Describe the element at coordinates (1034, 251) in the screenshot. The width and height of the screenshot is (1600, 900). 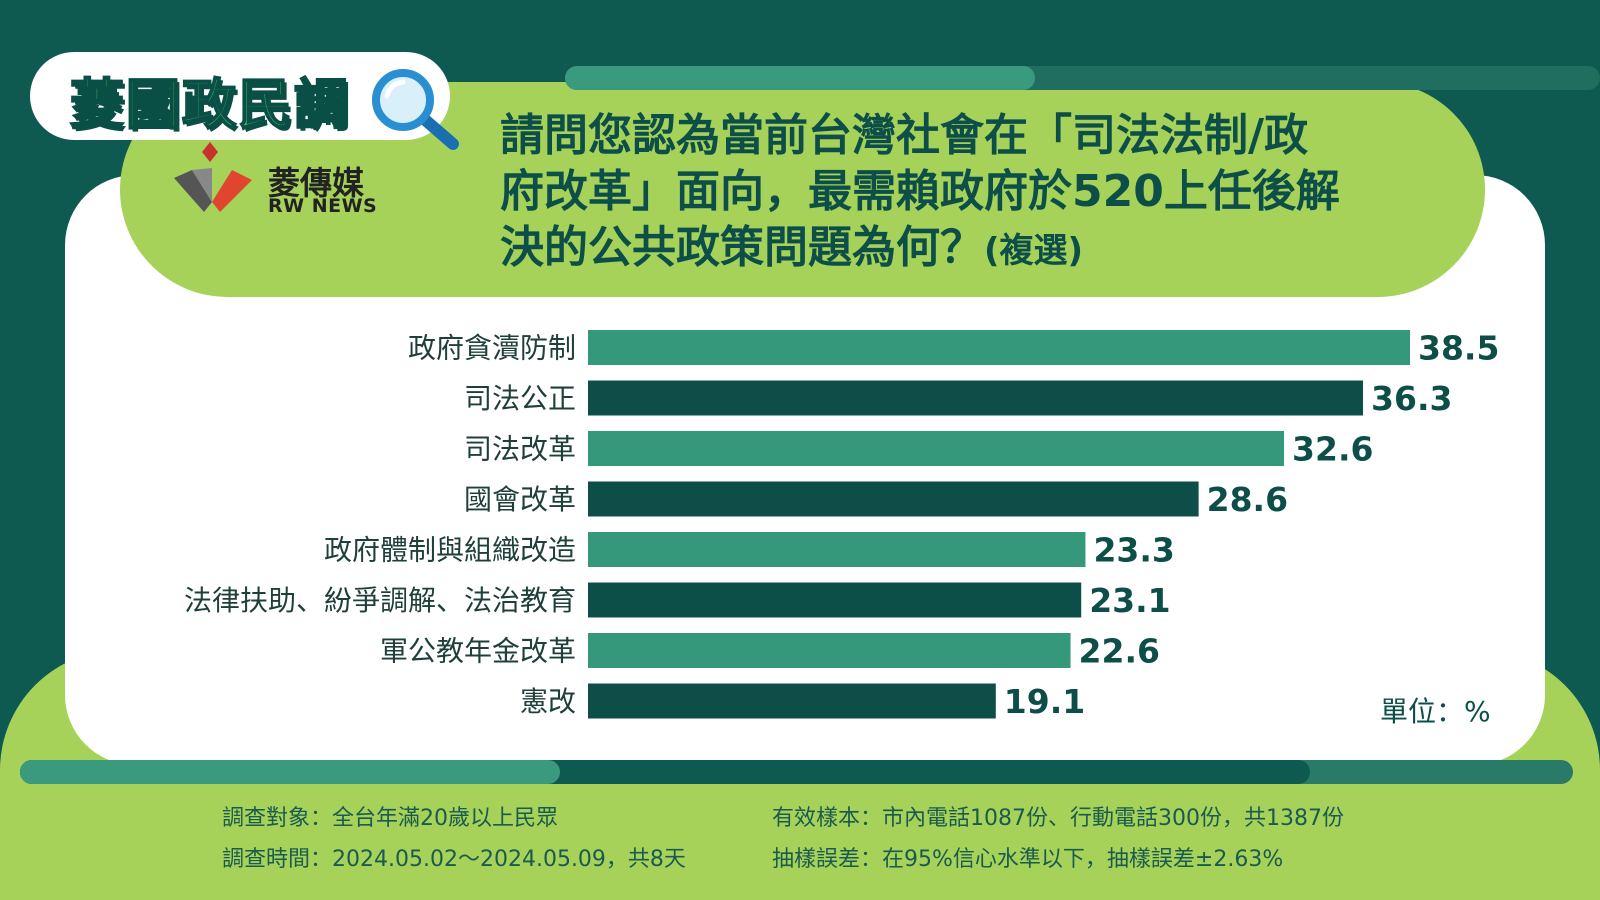
I see `question-note: (複選)` at that location.